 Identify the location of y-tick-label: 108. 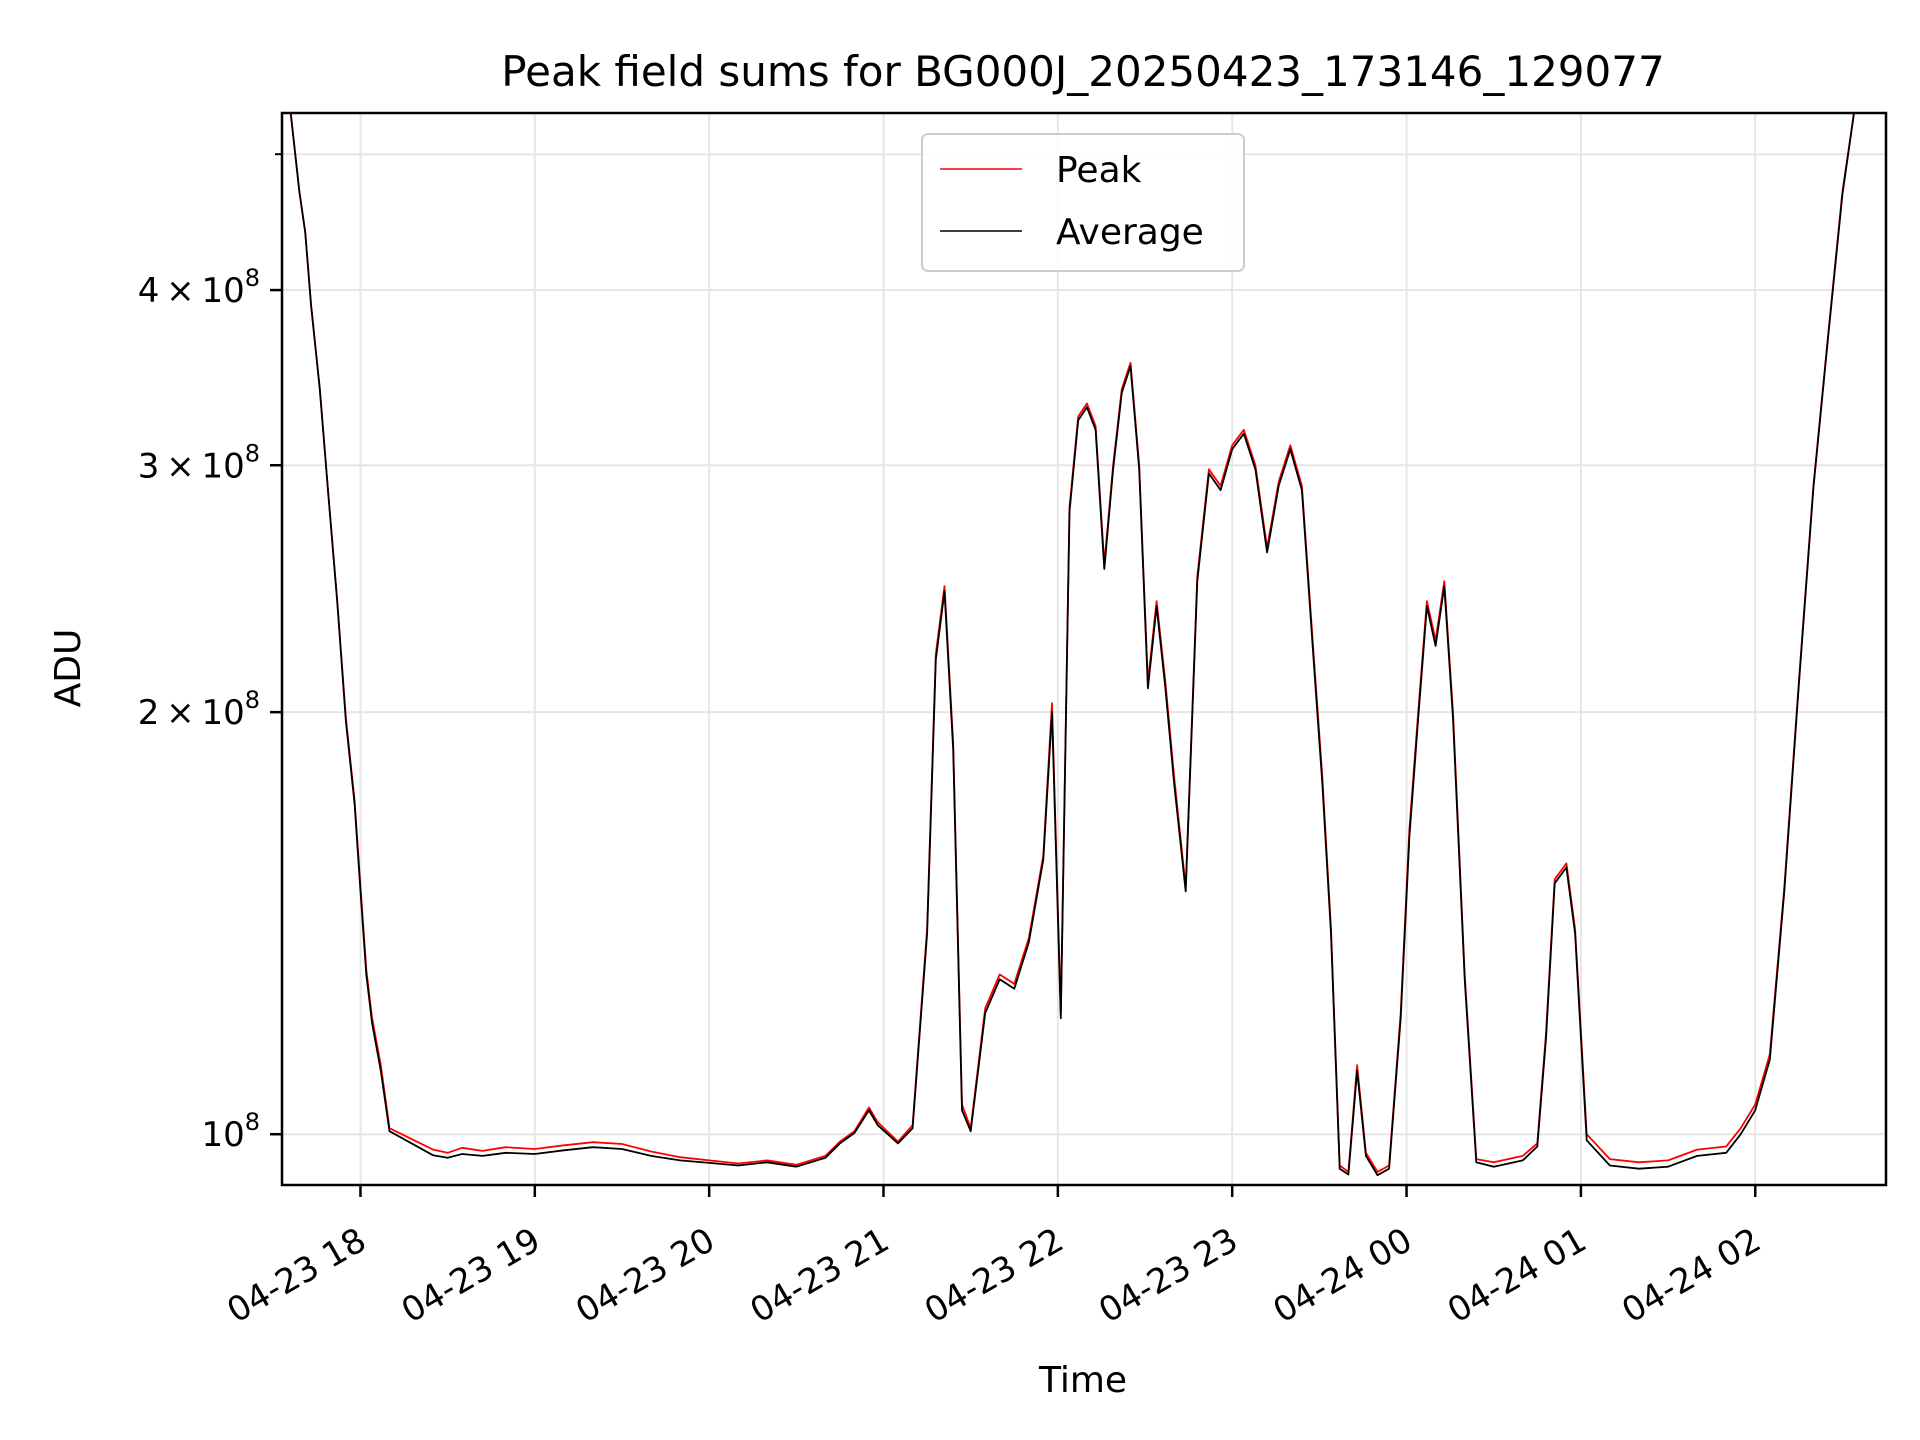
(230, 1131).